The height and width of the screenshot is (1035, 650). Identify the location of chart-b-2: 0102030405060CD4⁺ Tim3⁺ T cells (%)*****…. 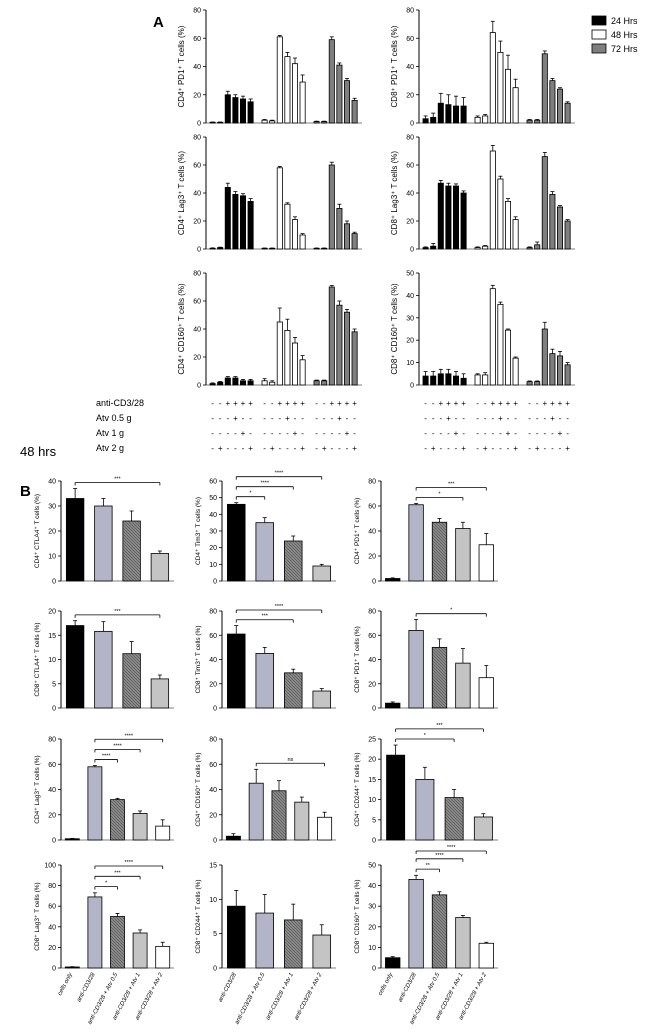
(265, 528).